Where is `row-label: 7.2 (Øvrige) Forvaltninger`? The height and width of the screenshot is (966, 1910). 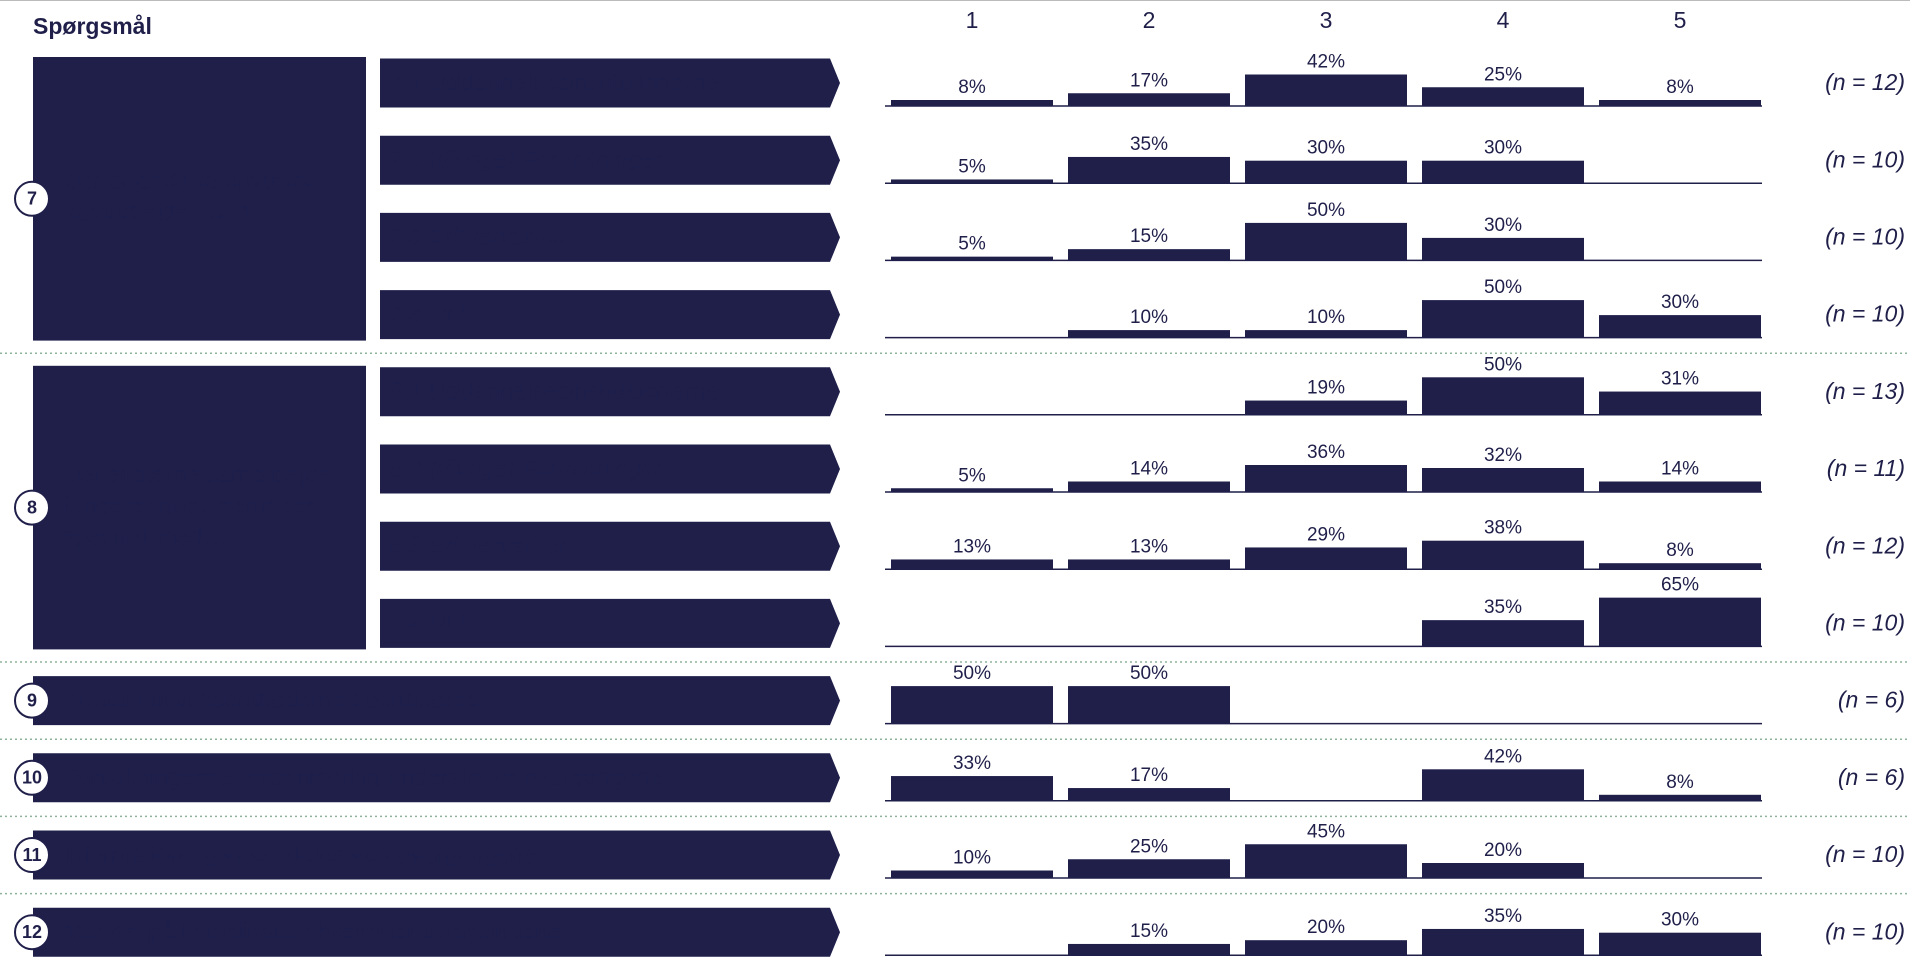 row-label: 7.2 (Øvrige) Forvaltninger is located at coordinates (526, 160).